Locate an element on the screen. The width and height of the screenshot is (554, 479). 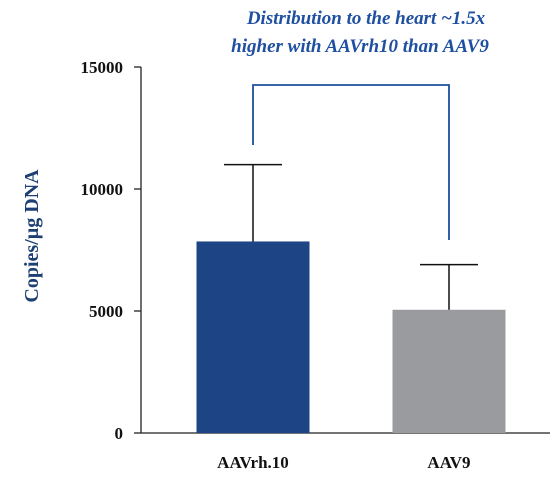
y-axis-label: Copies/µg DNA is located at coordinates (32, 236).